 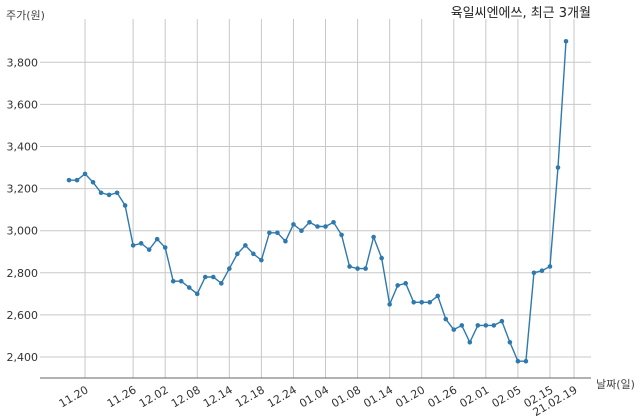 What do you see at coordinates (154, 396) in the screenshot?
I see `x-tick-label: 12.02` at bounding box center [154, 396].